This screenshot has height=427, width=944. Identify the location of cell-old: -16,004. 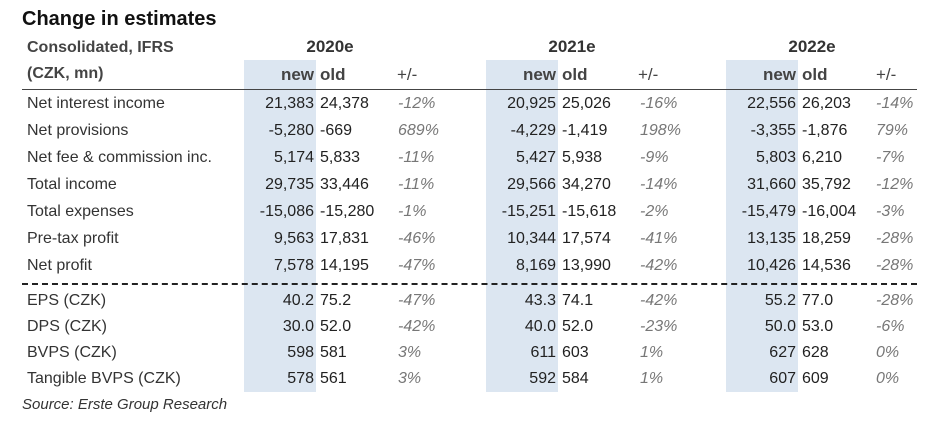
(829, 211).